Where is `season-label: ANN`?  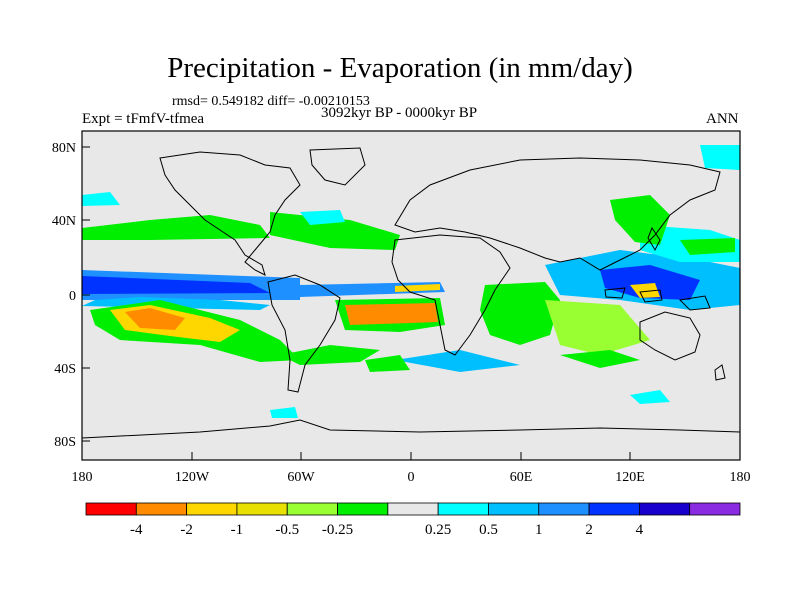 season-label: ANN is located at coordinates (722, 119).